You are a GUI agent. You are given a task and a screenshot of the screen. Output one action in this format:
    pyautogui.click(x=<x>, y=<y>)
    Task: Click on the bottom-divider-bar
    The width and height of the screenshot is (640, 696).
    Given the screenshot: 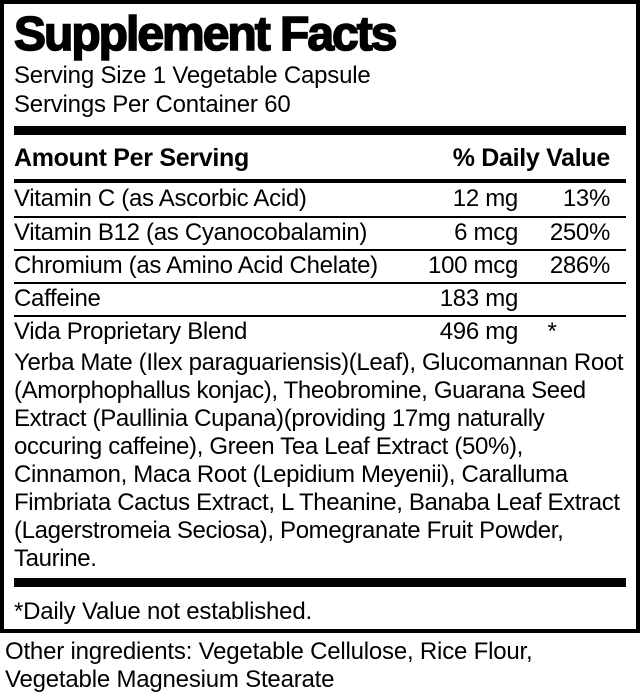 What is the action you would take?
    pyautogui.click(x=320, y=582)
    